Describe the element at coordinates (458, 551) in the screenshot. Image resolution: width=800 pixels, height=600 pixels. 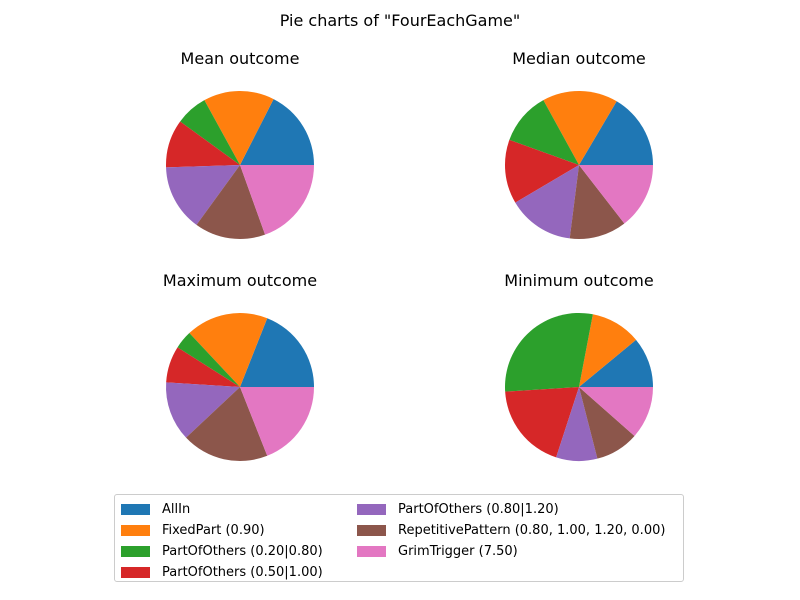
I see `legend-label: GrimTrigger (7.50)` at that location.